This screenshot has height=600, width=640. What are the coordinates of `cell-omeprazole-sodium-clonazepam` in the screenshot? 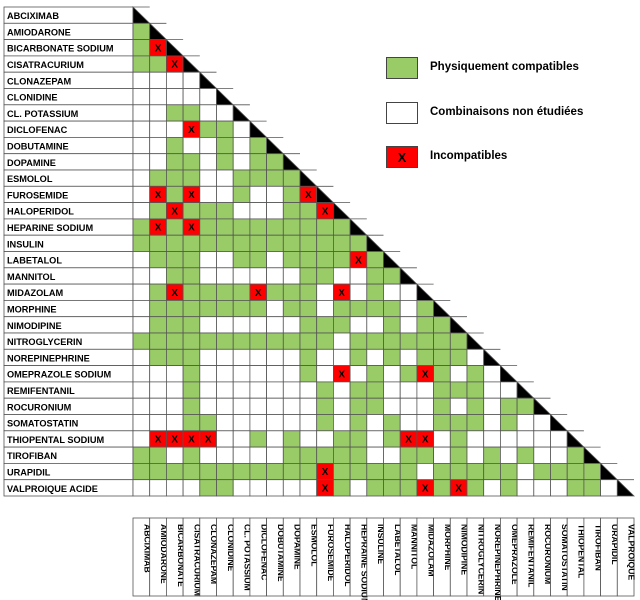 It's located at (208, 374).